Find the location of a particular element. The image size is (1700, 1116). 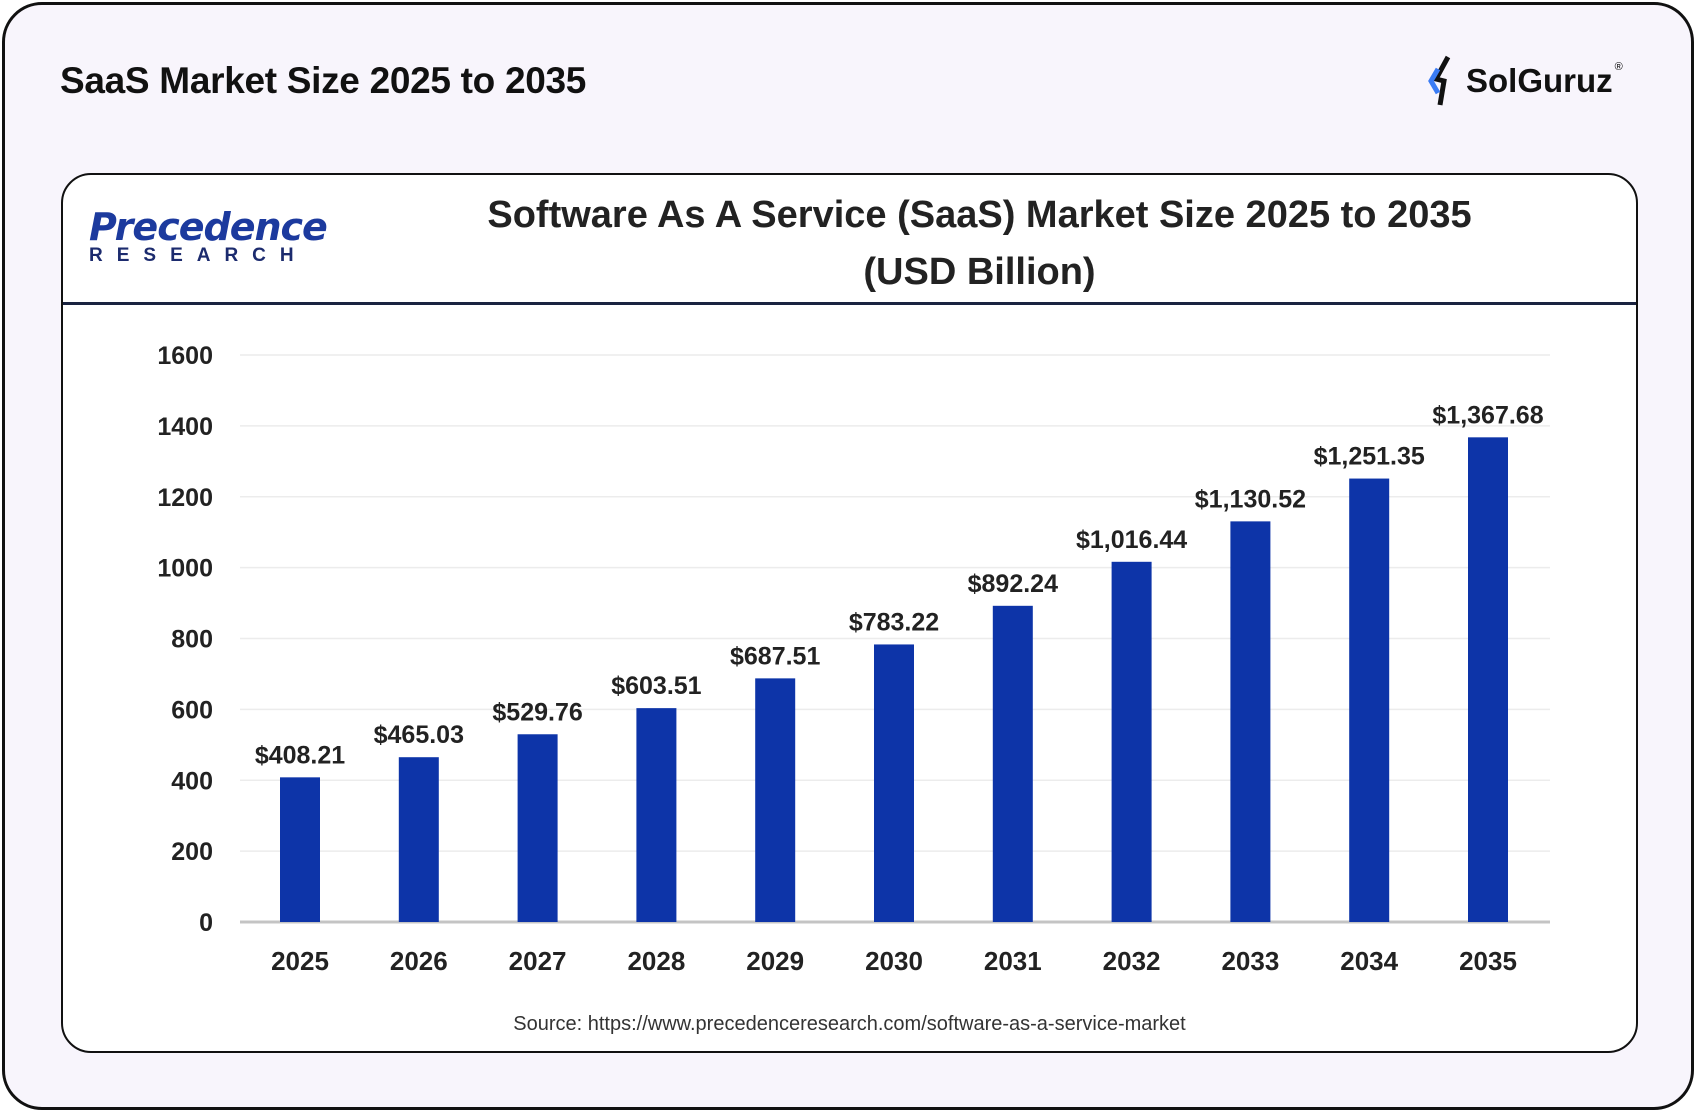

bar-2035 is located at coordinates (1488, 679).